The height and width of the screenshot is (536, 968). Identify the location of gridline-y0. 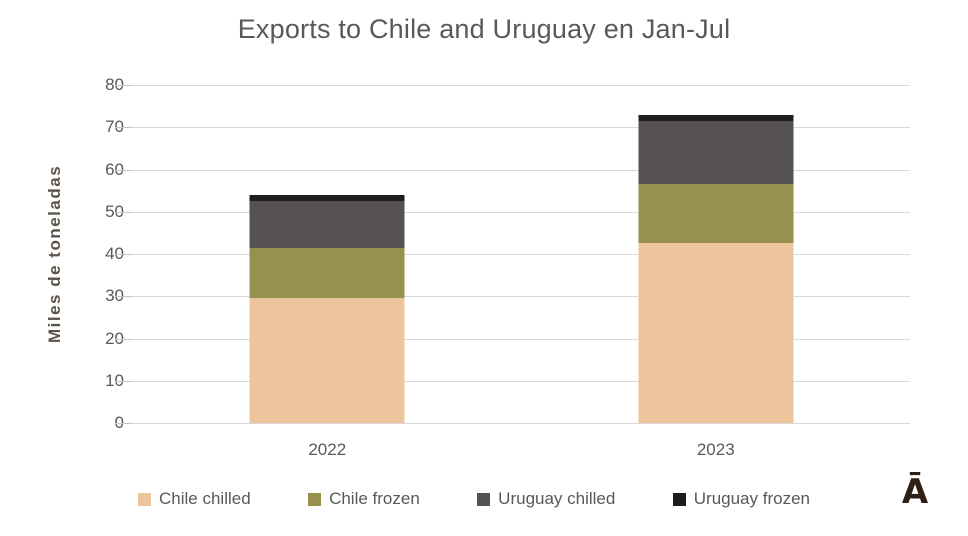
(521, 423).